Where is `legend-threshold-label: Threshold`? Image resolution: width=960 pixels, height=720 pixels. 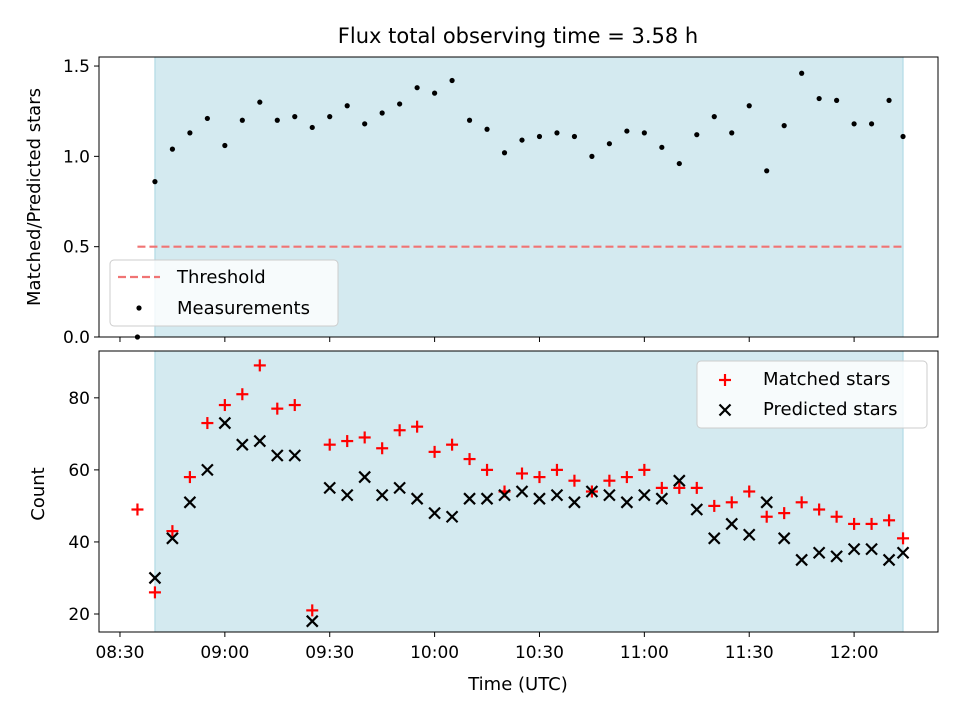 legend-threshold-label: Threshold is located at coordinates (221, 277).